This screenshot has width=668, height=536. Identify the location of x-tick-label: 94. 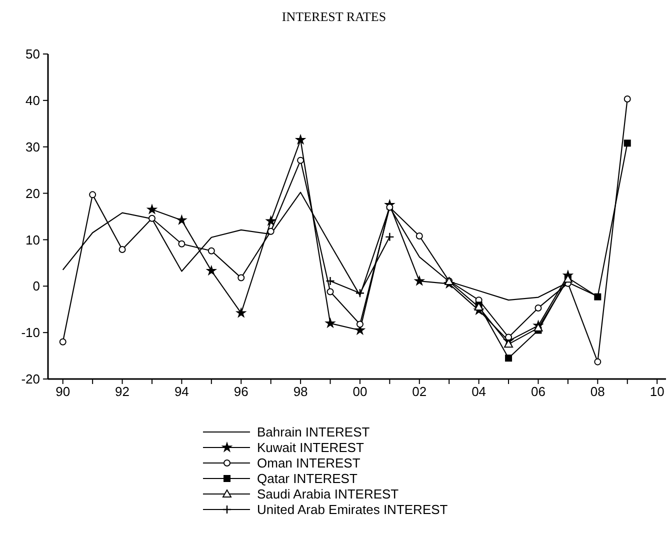
(181, 391).